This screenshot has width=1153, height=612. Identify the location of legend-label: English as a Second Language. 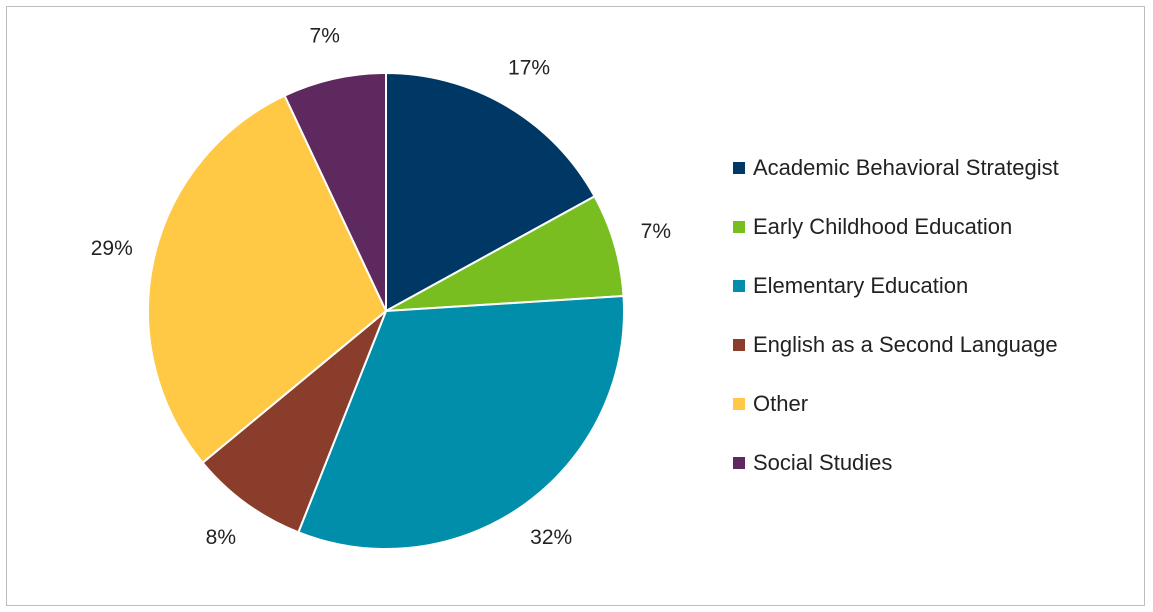
(905, 344).